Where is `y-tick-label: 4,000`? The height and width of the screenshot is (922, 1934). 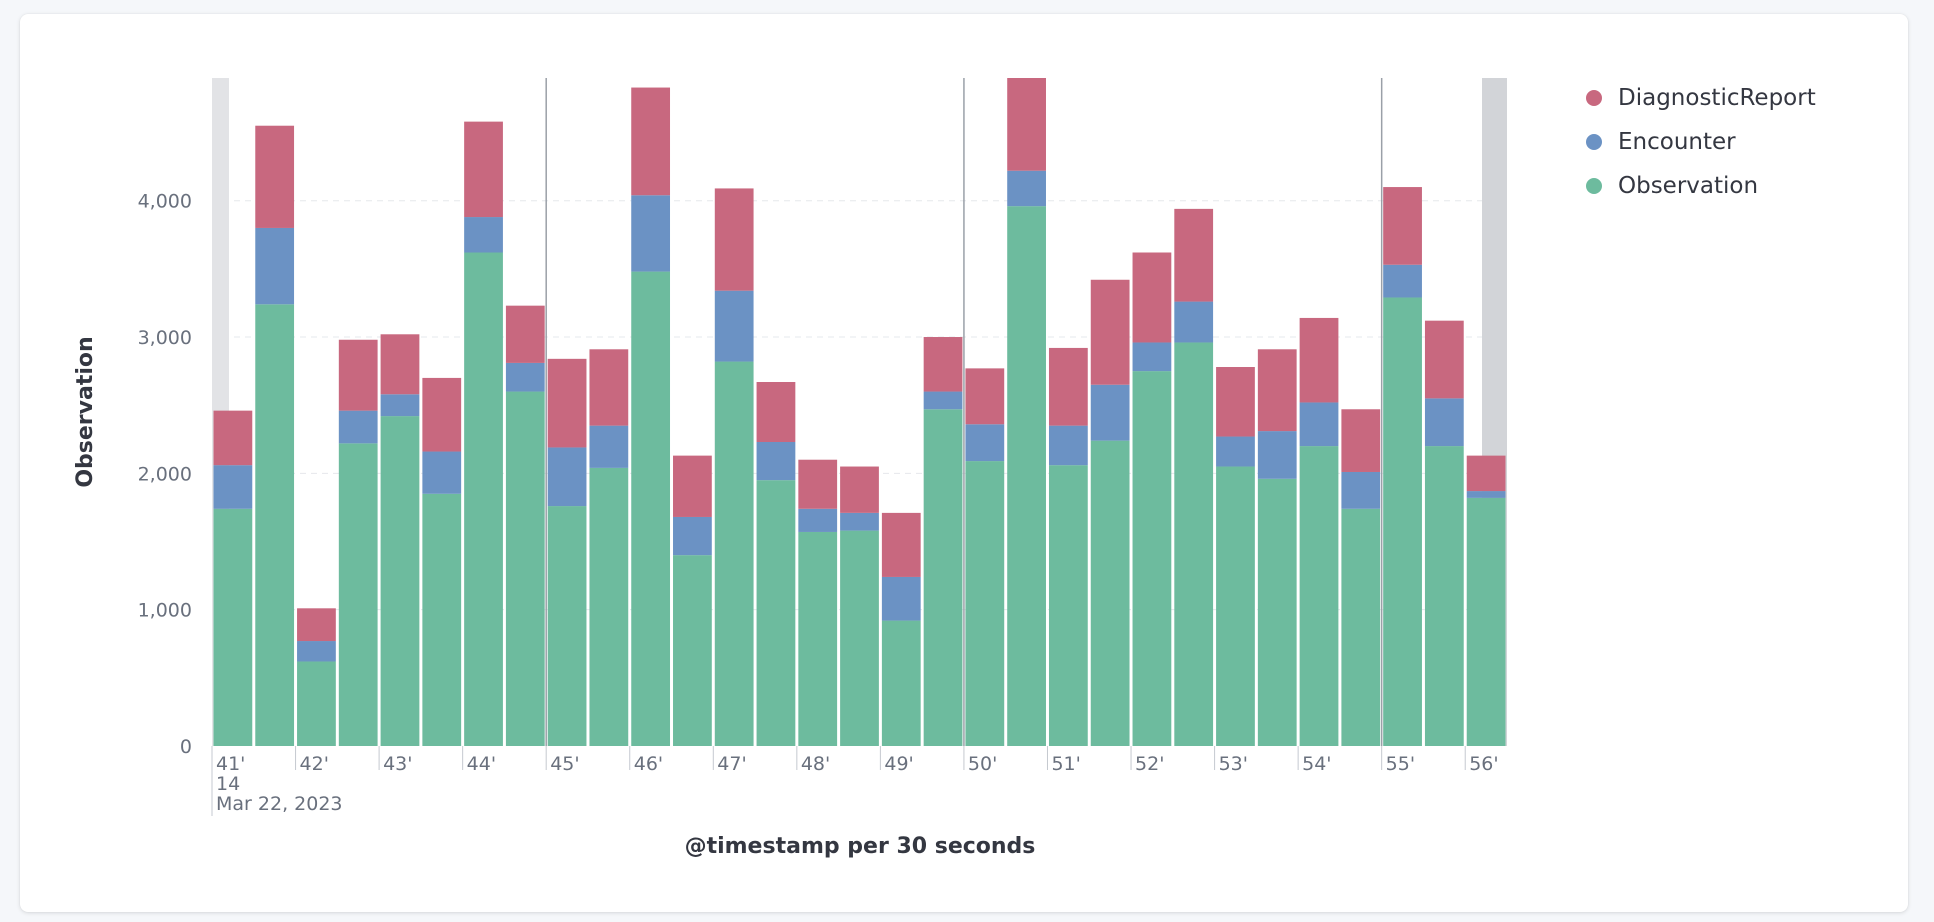
y-tick-label: 4,000 is located at coordinates (165, 202).